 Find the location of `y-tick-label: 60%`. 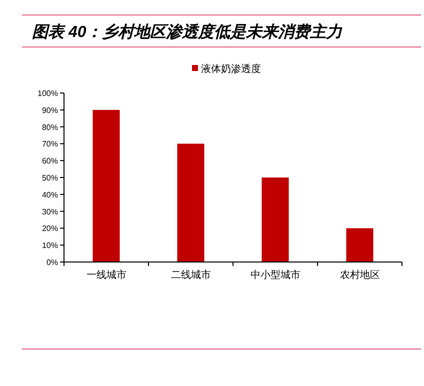

y-tick-label: 60% is located at coordinates (50, 161).